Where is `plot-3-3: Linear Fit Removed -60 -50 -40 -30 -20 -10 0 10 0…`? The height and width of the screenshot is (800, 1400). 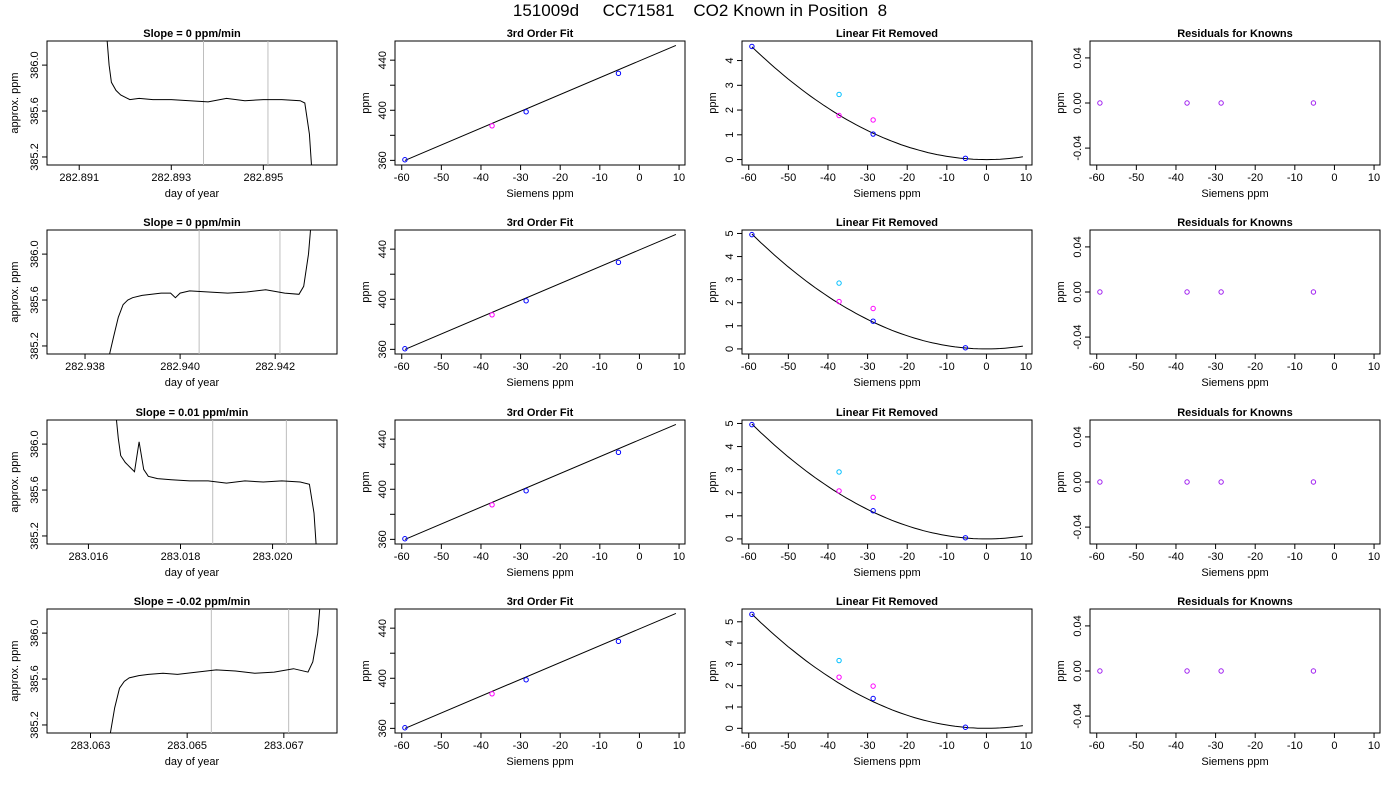 plot-3-3: Linear Fit Removed -60 -50 -40 -30 -20 -10 0 10 0… is located at coordinates (870, 493).